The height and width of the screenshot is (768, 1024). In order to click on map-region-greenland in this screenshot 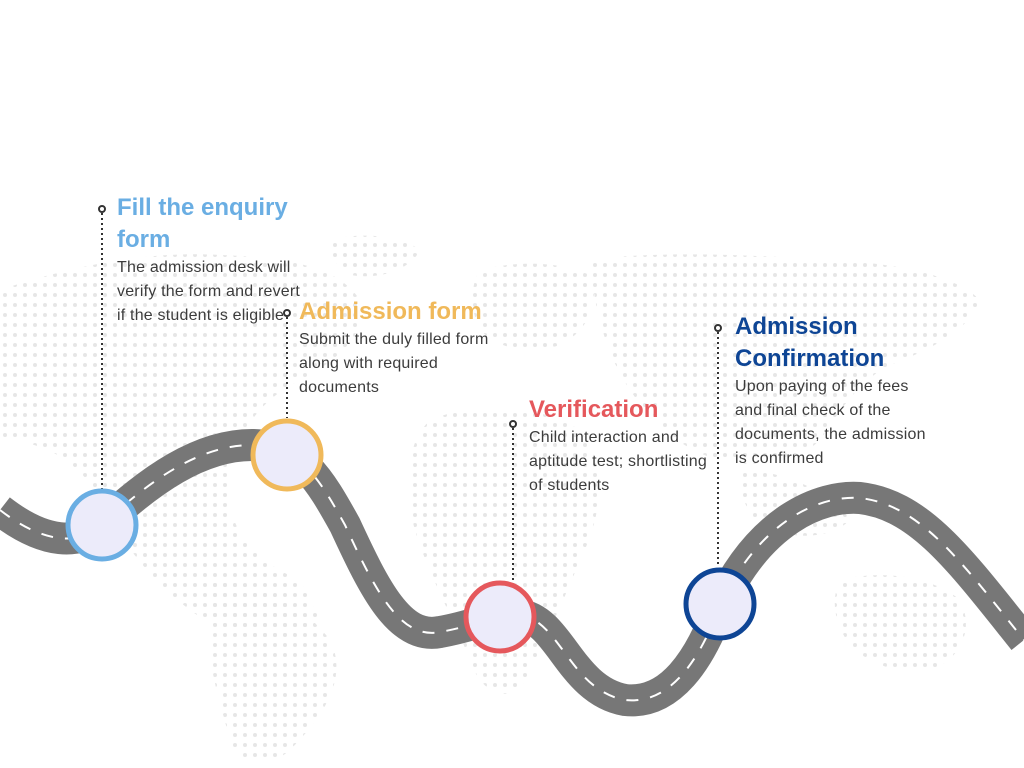, I will do `click(374, 256)`.